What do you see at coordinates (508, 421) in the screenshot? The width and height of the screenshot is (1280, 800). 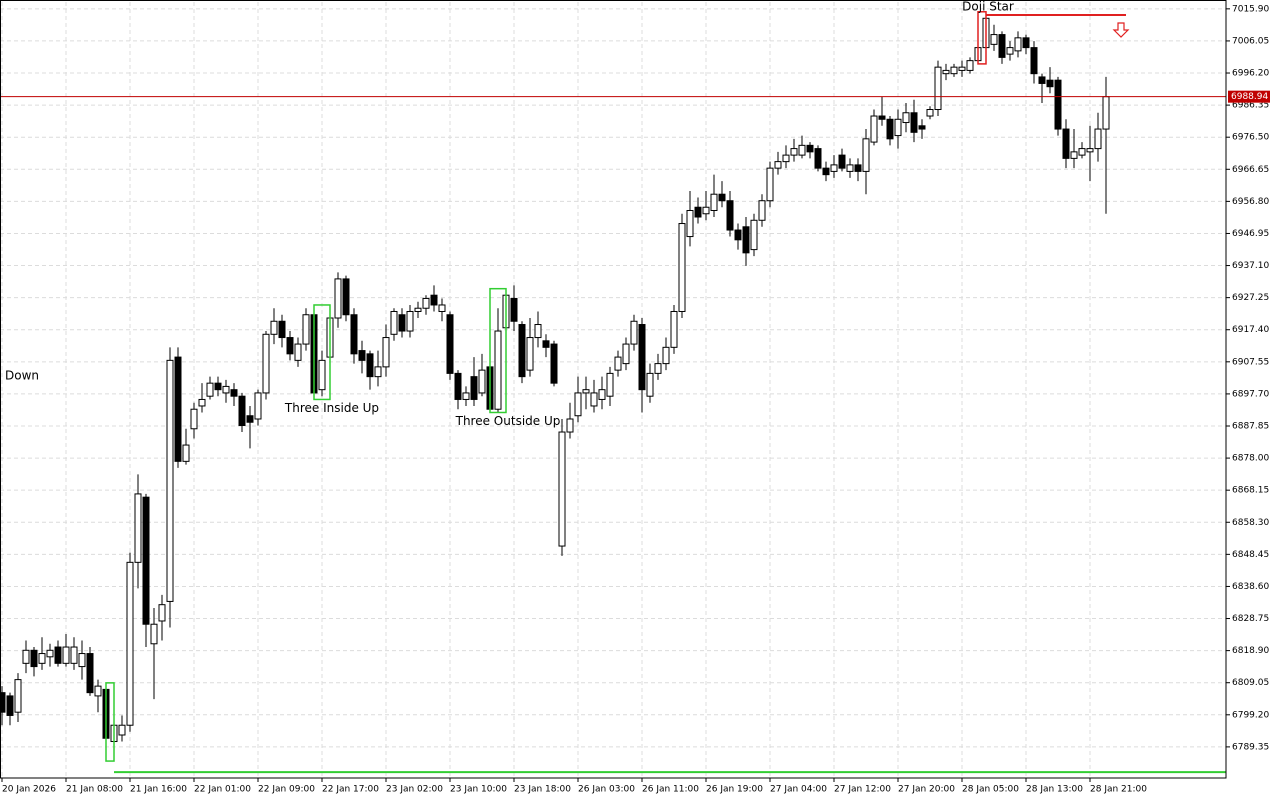 I see `pattern-label: Three Outside Up` at bounding box center [508, 421].